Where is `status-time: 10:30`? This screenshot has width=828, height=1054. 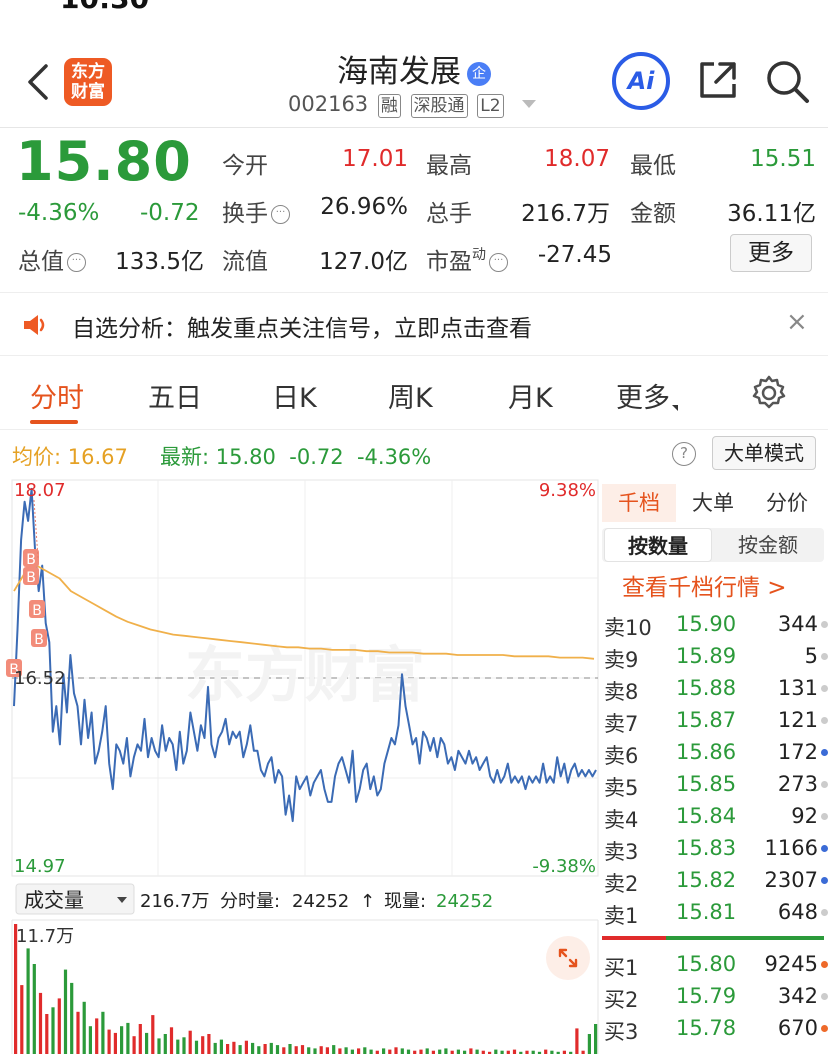
status-time: 10:30 is located at coordinates (104, 7).